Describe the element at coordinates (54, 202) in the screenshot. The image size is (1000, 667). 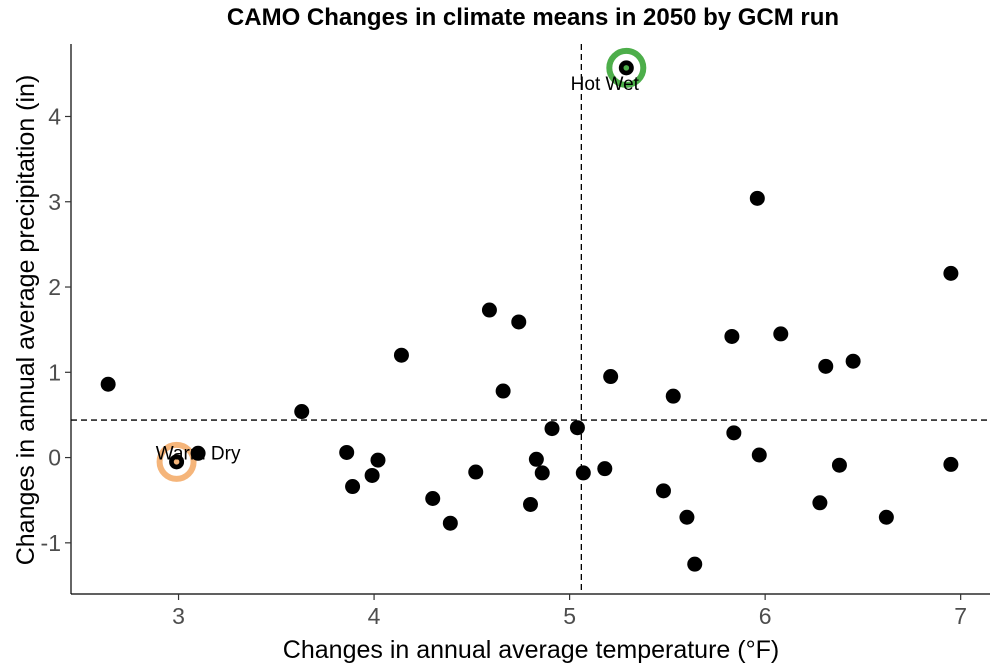
I see `y-tick-label: 3` at that location.